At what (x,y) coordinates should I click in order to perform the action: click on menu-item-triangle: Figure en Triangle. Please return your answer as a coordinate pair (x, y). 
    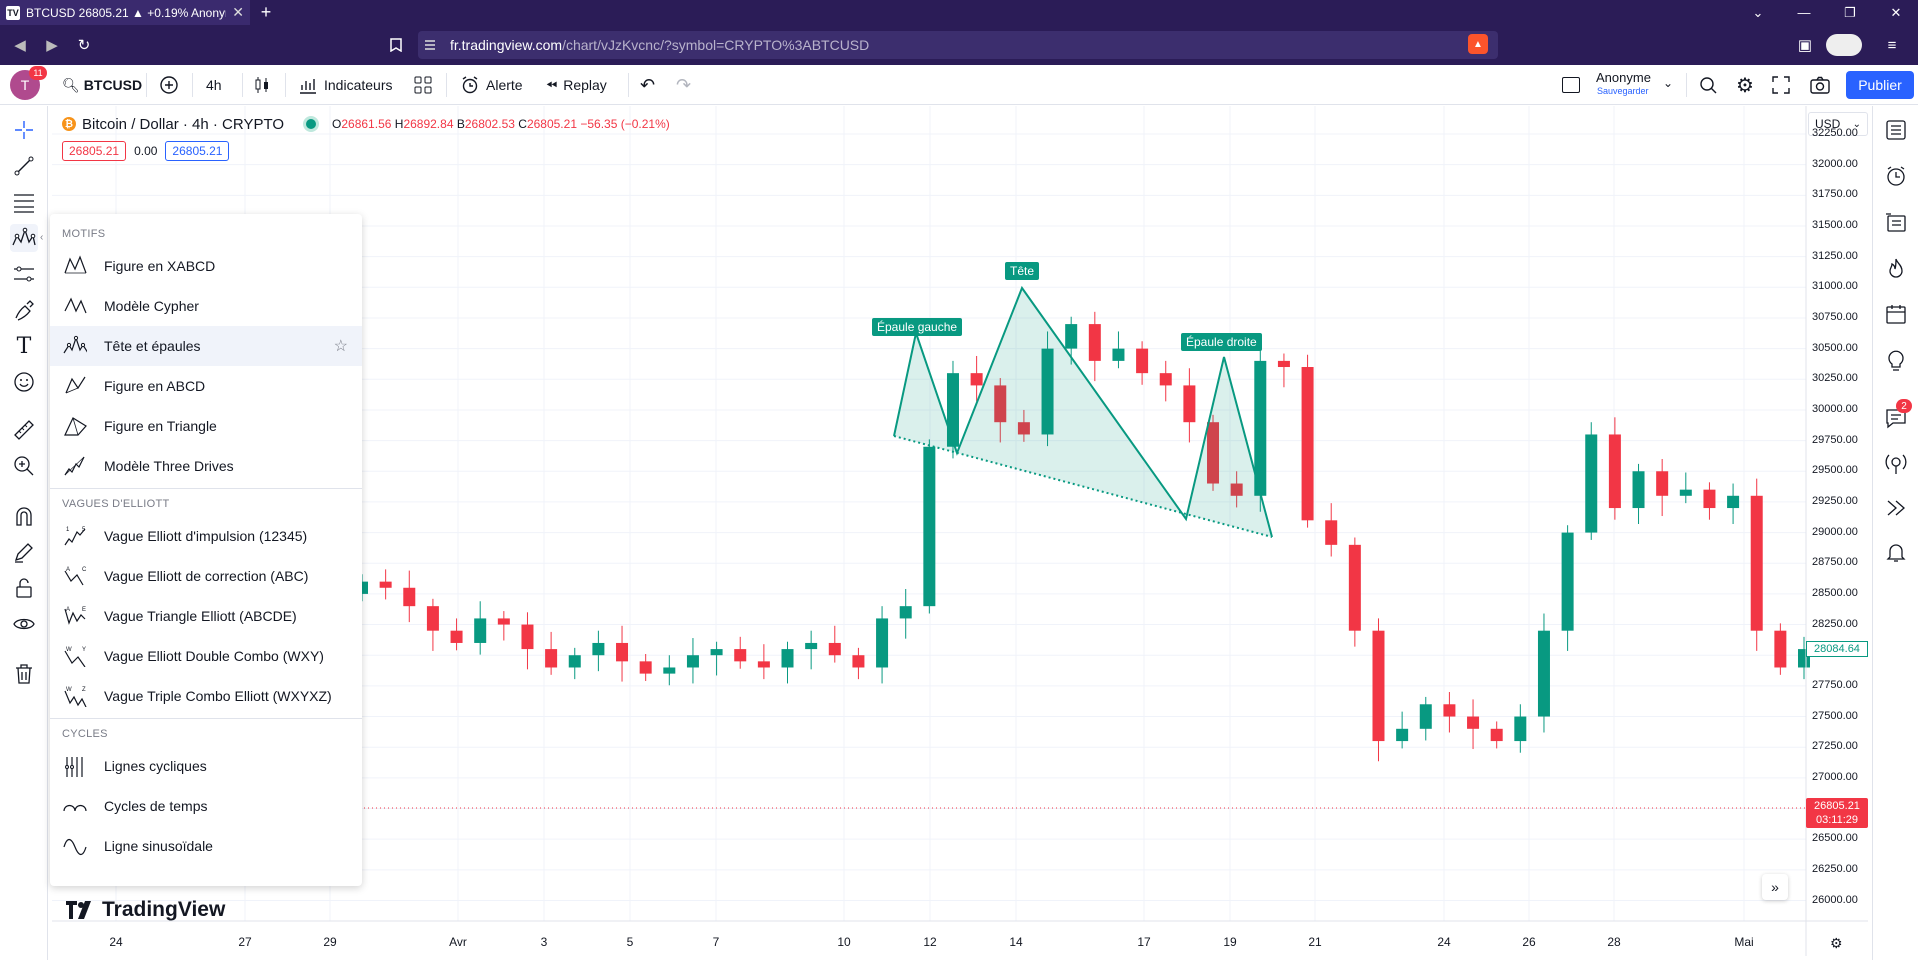
    Looking at the image, I should click on (206, 426).